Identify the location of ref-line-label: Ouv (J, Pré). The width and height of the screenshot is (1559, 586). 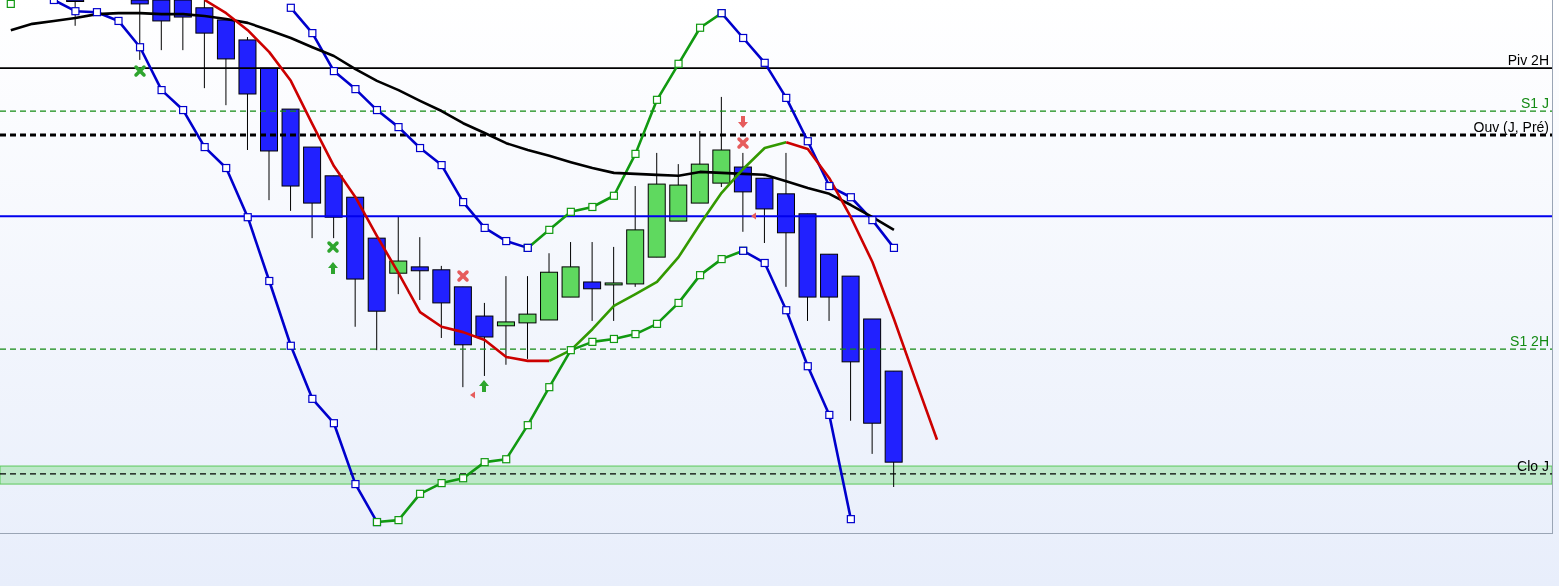
(1511, 126).